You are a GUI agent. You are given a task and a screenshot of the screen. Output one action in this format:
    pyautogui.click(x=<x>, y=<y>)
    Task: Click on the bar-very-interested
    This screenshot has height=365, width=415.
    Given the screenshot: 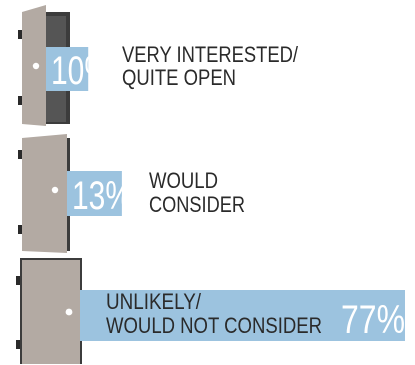 What is the action you would take?
    pyautogui.click(x=67, y=69)
    